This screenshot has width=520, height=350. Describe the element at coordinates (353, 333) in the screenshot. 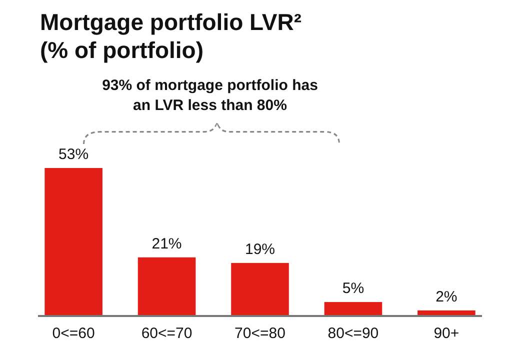

I see `x-tick-label: 80<=90` at that location.